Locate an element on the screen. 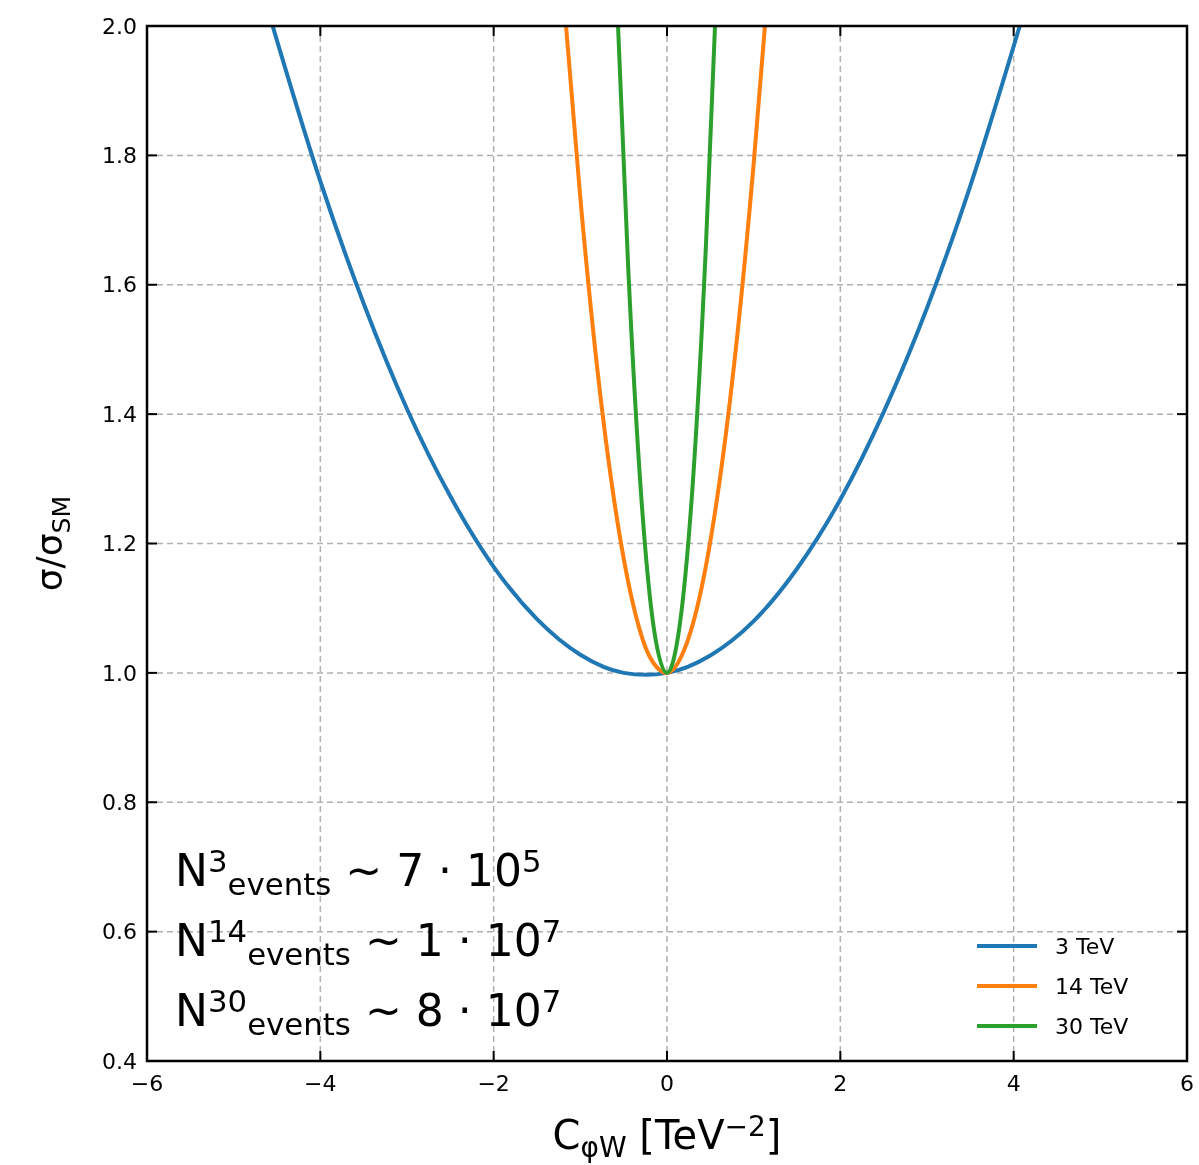 The image size is (1199, 1165). legend-label: 14 TeV is located at coordinates (1092, 986).